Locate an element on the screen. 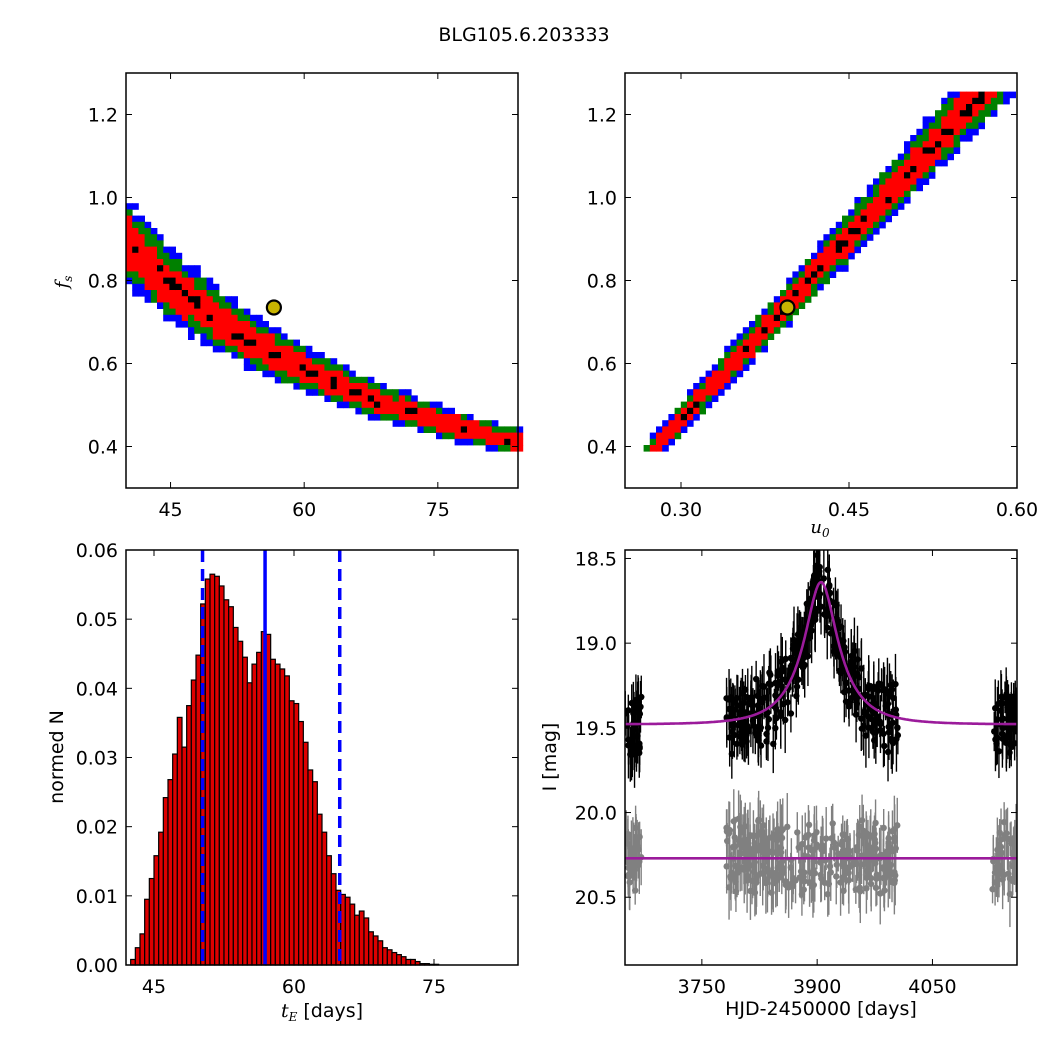 This screenshot has height=1050, width=1050. p1-ytick-label: 1.2 is located at coordinates (103, 116).